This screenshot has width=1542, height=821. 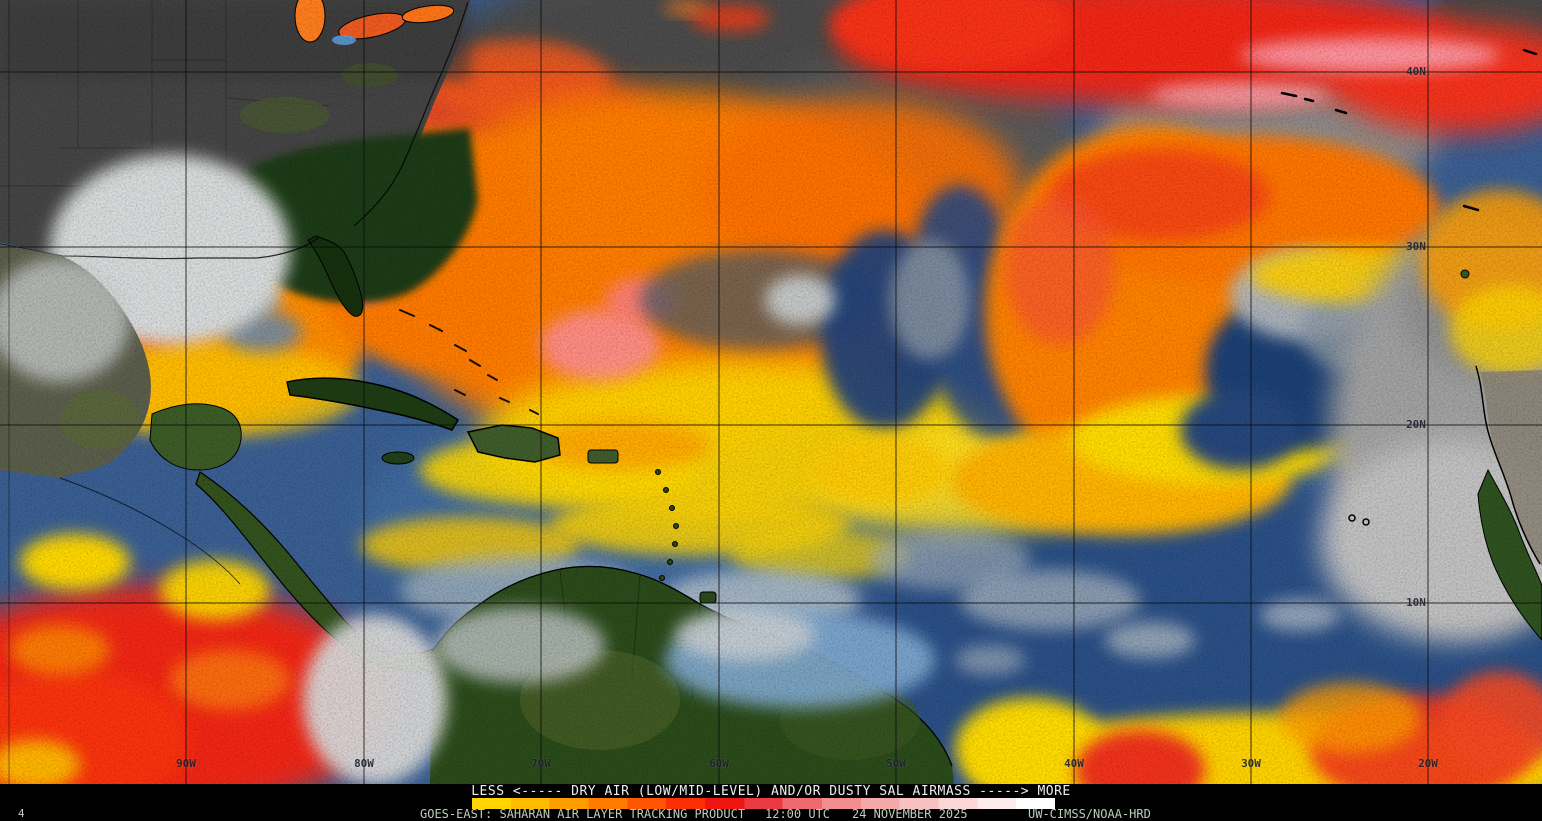 What do you see at coordinates (798, 814) in the screenshot?
I see `timestamp-utc: 12:00 UTC` at bounding box center [798, 814].